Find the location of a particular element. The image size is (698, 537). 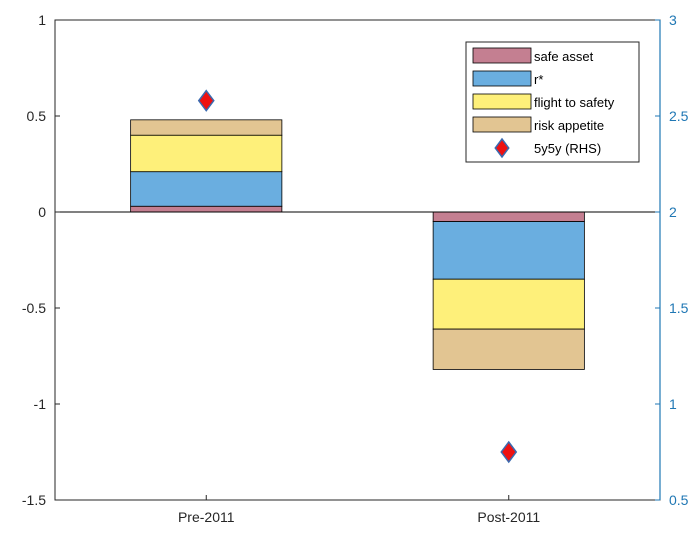

x-tick-label: Pre-2011 is located at coordinates (206, 517).